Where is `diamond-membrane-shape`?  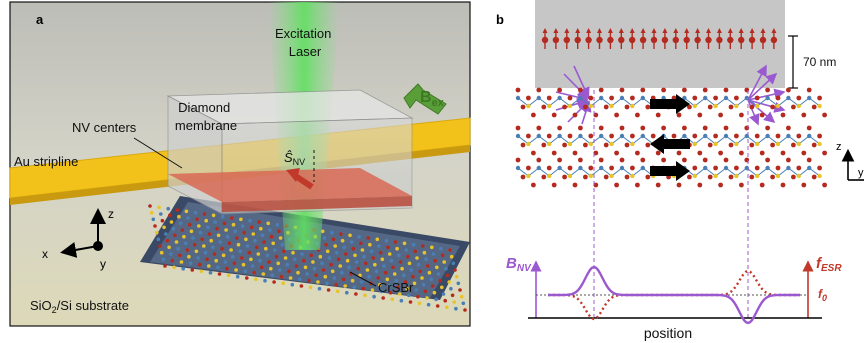 diamond-membrane-shape is located at coordinates (290, 152).